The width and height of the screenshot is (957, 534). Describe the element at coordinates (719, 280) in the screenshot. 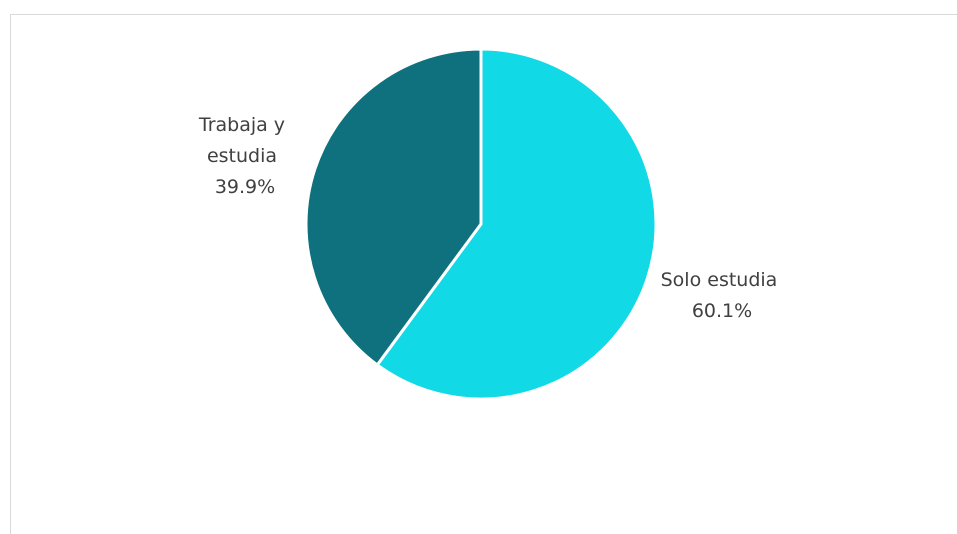

I see `slice-label-solo-estudia-name: Solo estudia` at that location.